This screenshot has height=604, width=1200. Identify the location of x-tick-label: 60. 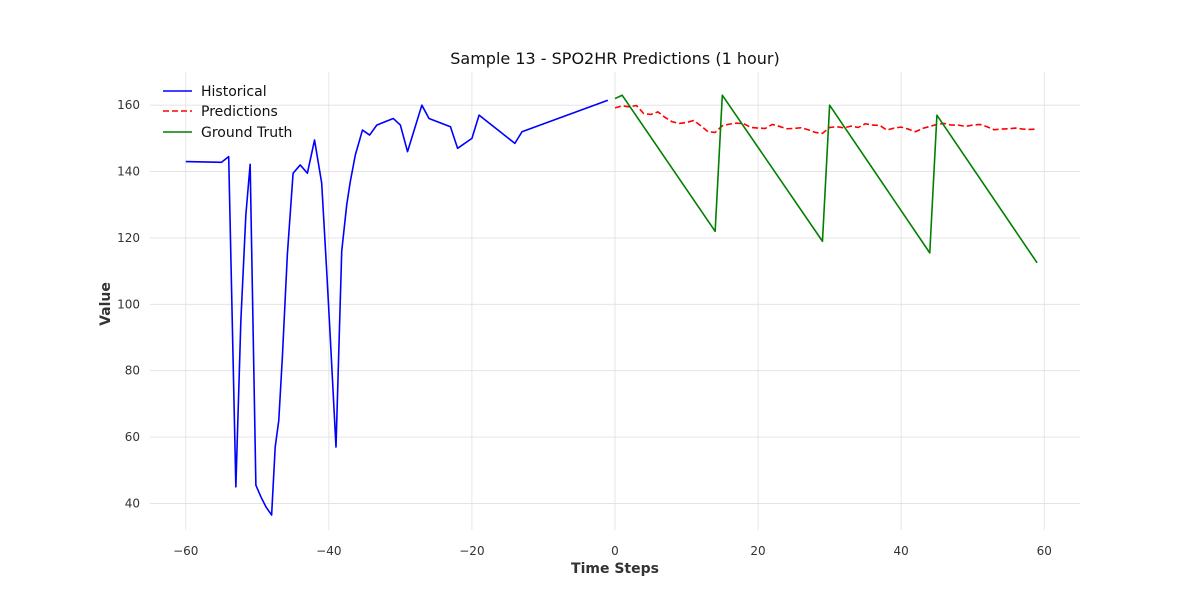
(1044, 551).